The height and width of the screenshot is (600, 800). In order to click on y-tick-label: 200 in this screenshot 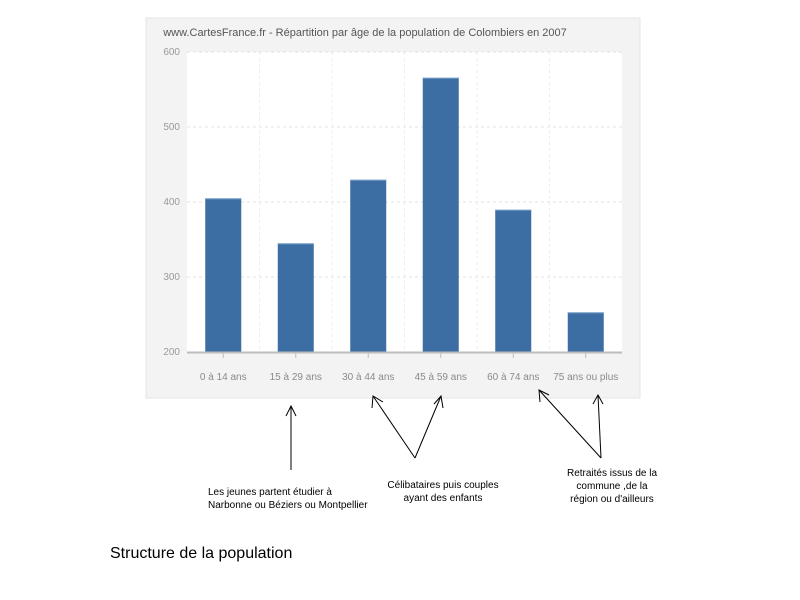, I will do `click(171, 352)`.